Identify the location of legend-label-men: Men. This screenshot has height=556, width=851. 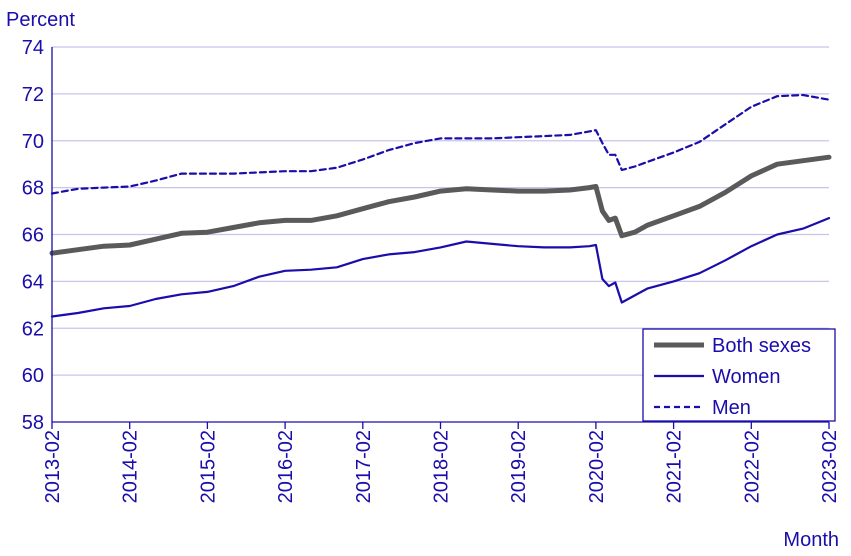
(731, 408).